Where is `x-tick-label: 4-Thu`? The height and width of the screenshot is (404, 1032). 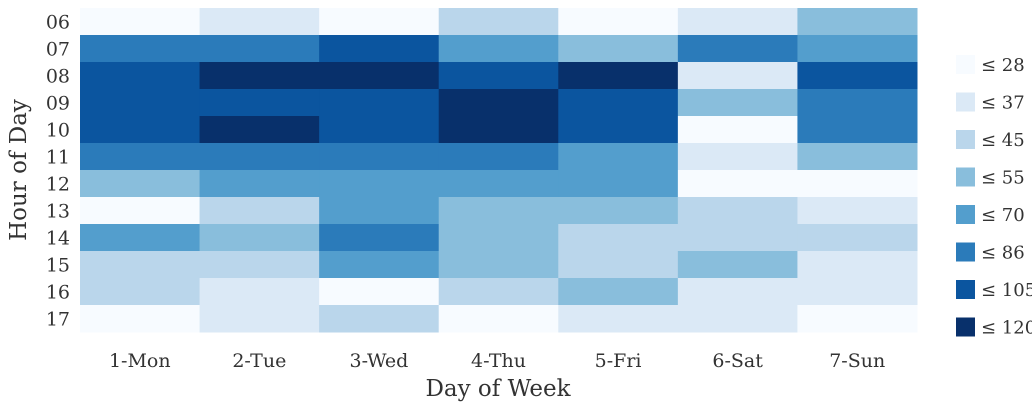 x-tick-label: 4-Thu is located at coordinates (498, 361).